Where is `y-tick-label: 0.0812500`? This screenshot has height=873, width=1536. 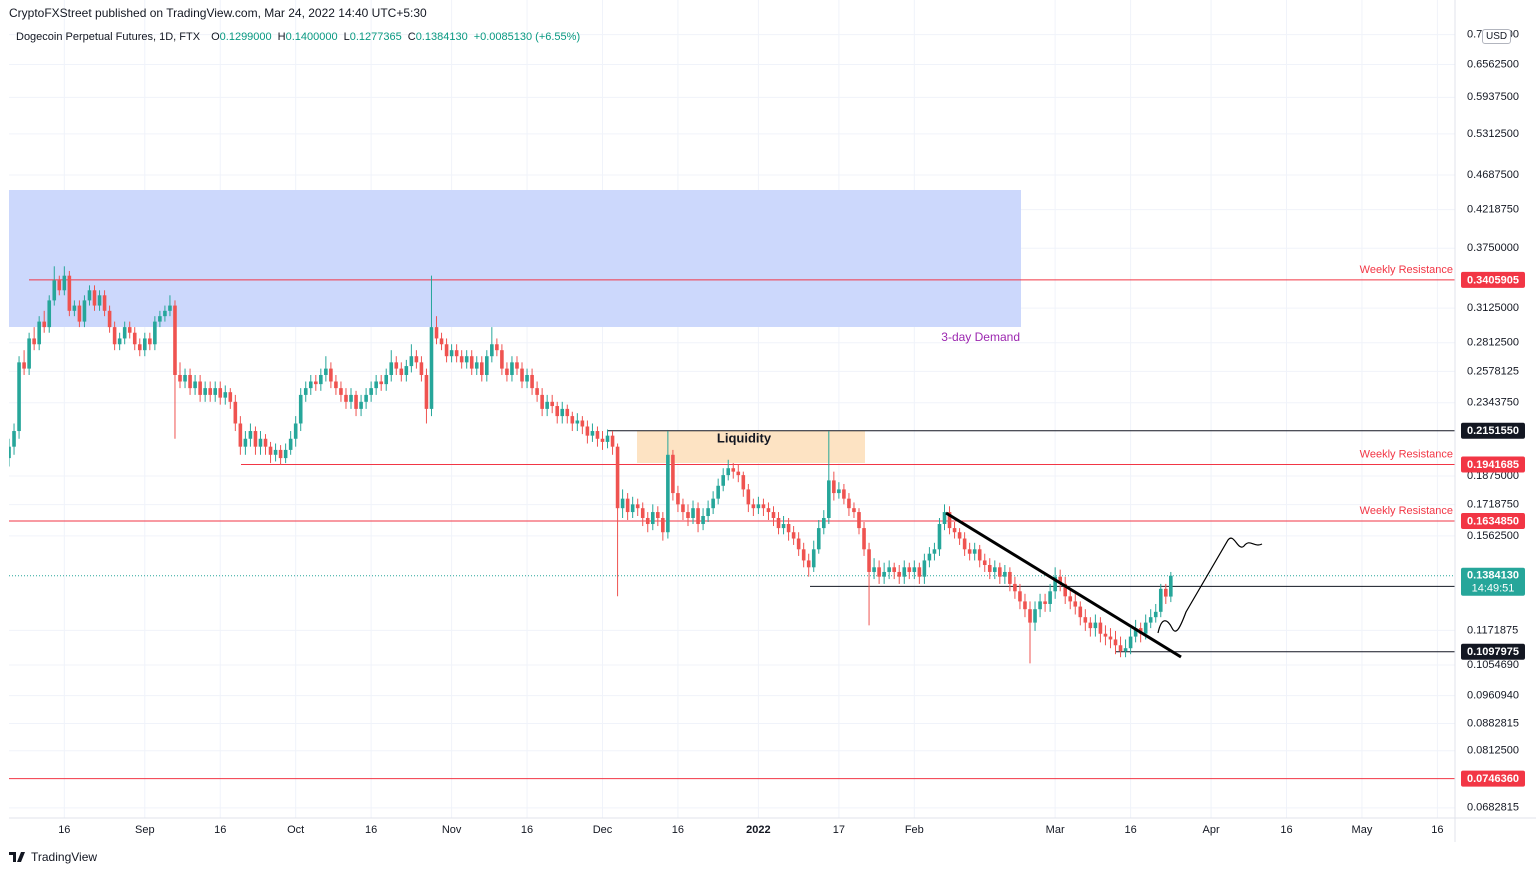
y-tick-label: 0.0812500 is located at coordinates (1493, 751).